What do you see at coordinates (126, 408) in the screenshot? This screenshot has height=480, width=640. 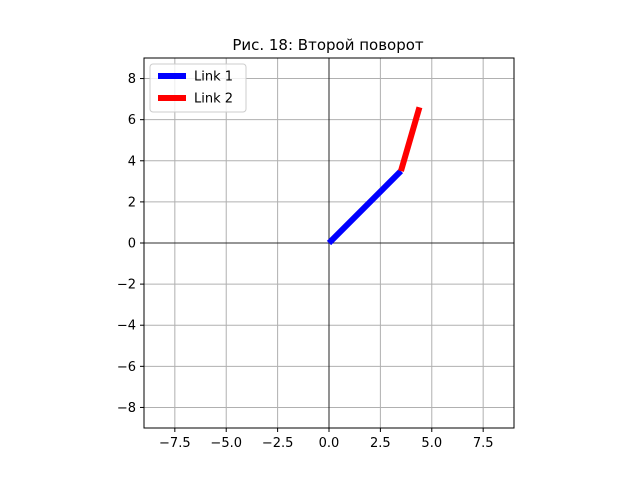 I see `y-tick-label-0: −8` at bounding box center [126, 408].